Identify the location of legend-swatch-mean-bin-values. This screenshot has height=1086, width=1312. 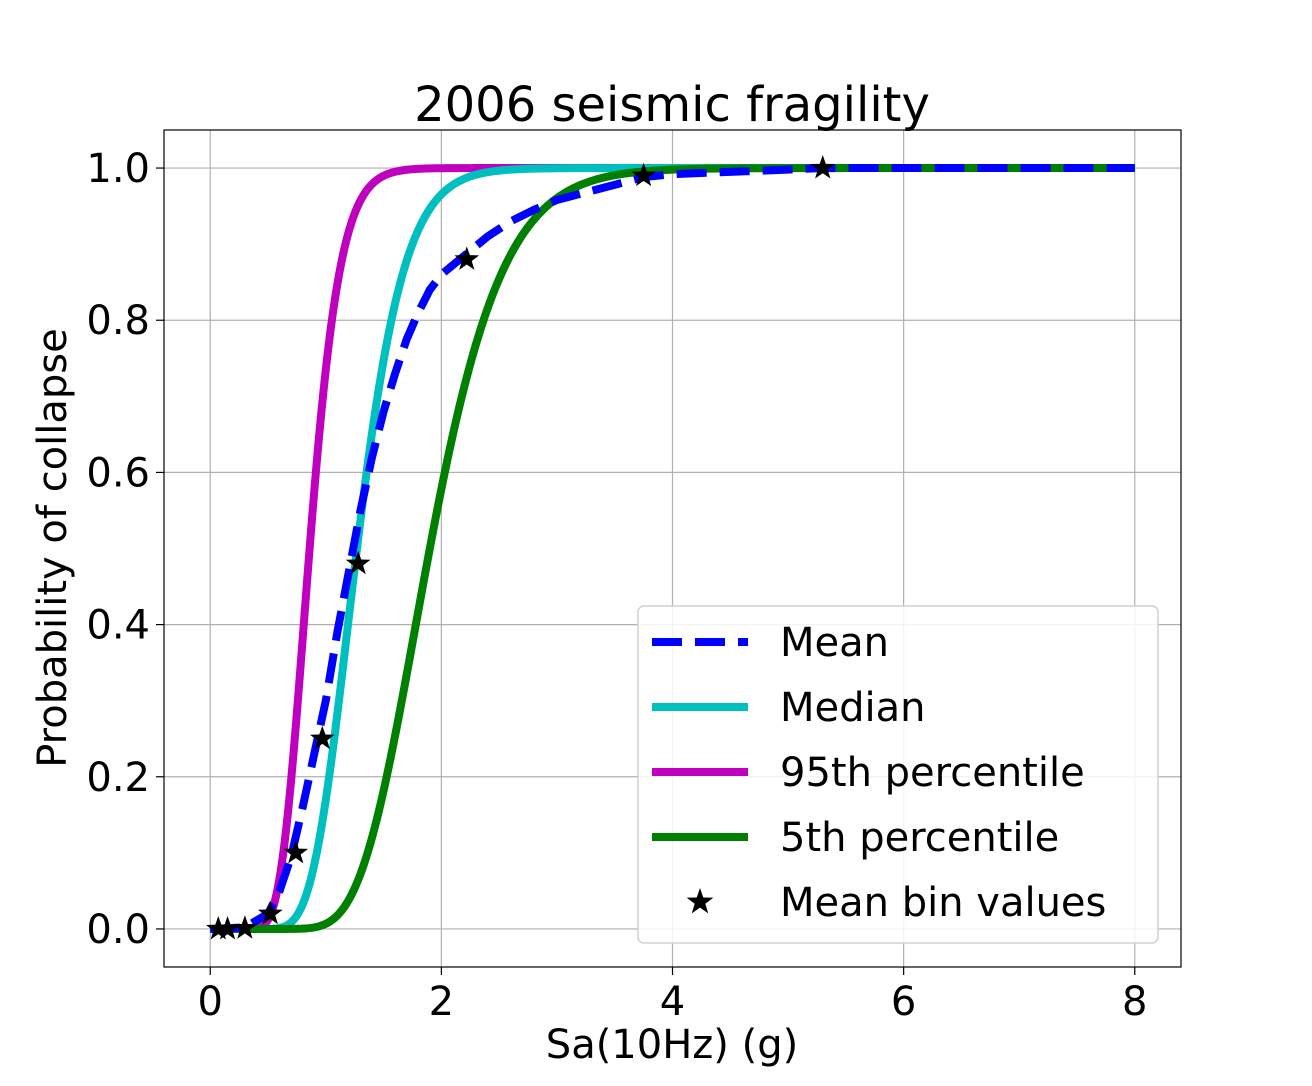
(700, 901).